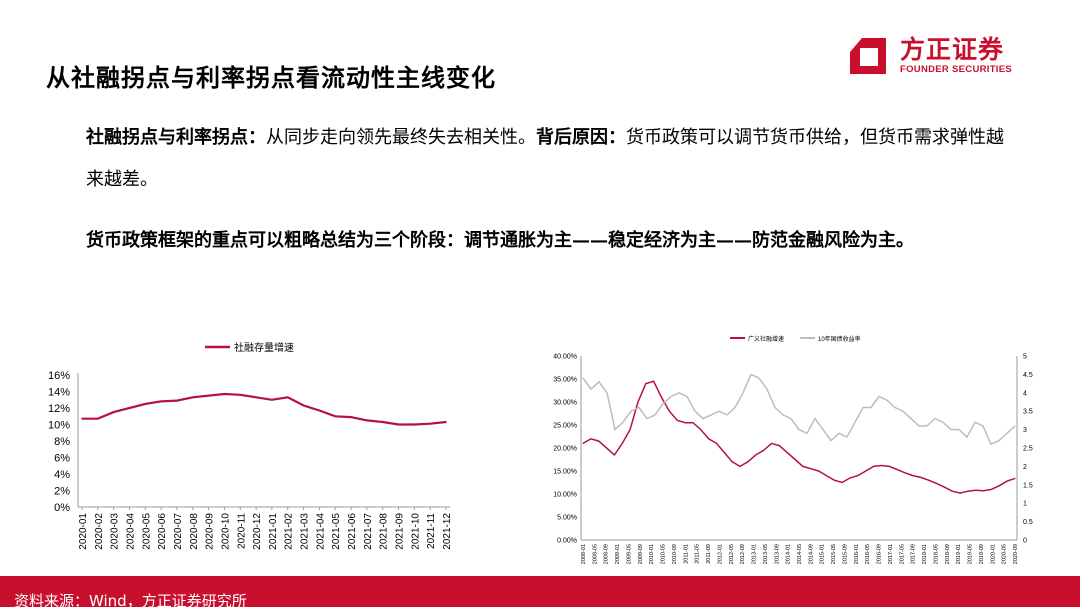  I want to click on x-tick-label: 2020-06, so click(162, 531).